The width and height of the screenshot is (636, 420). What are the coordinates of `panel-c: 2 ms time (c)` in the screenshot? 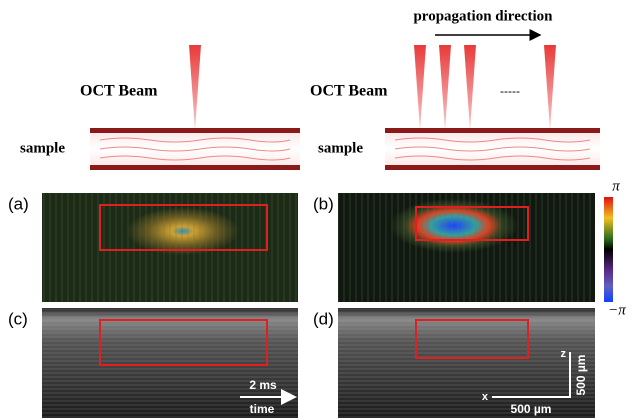 It's located at (153, 363).